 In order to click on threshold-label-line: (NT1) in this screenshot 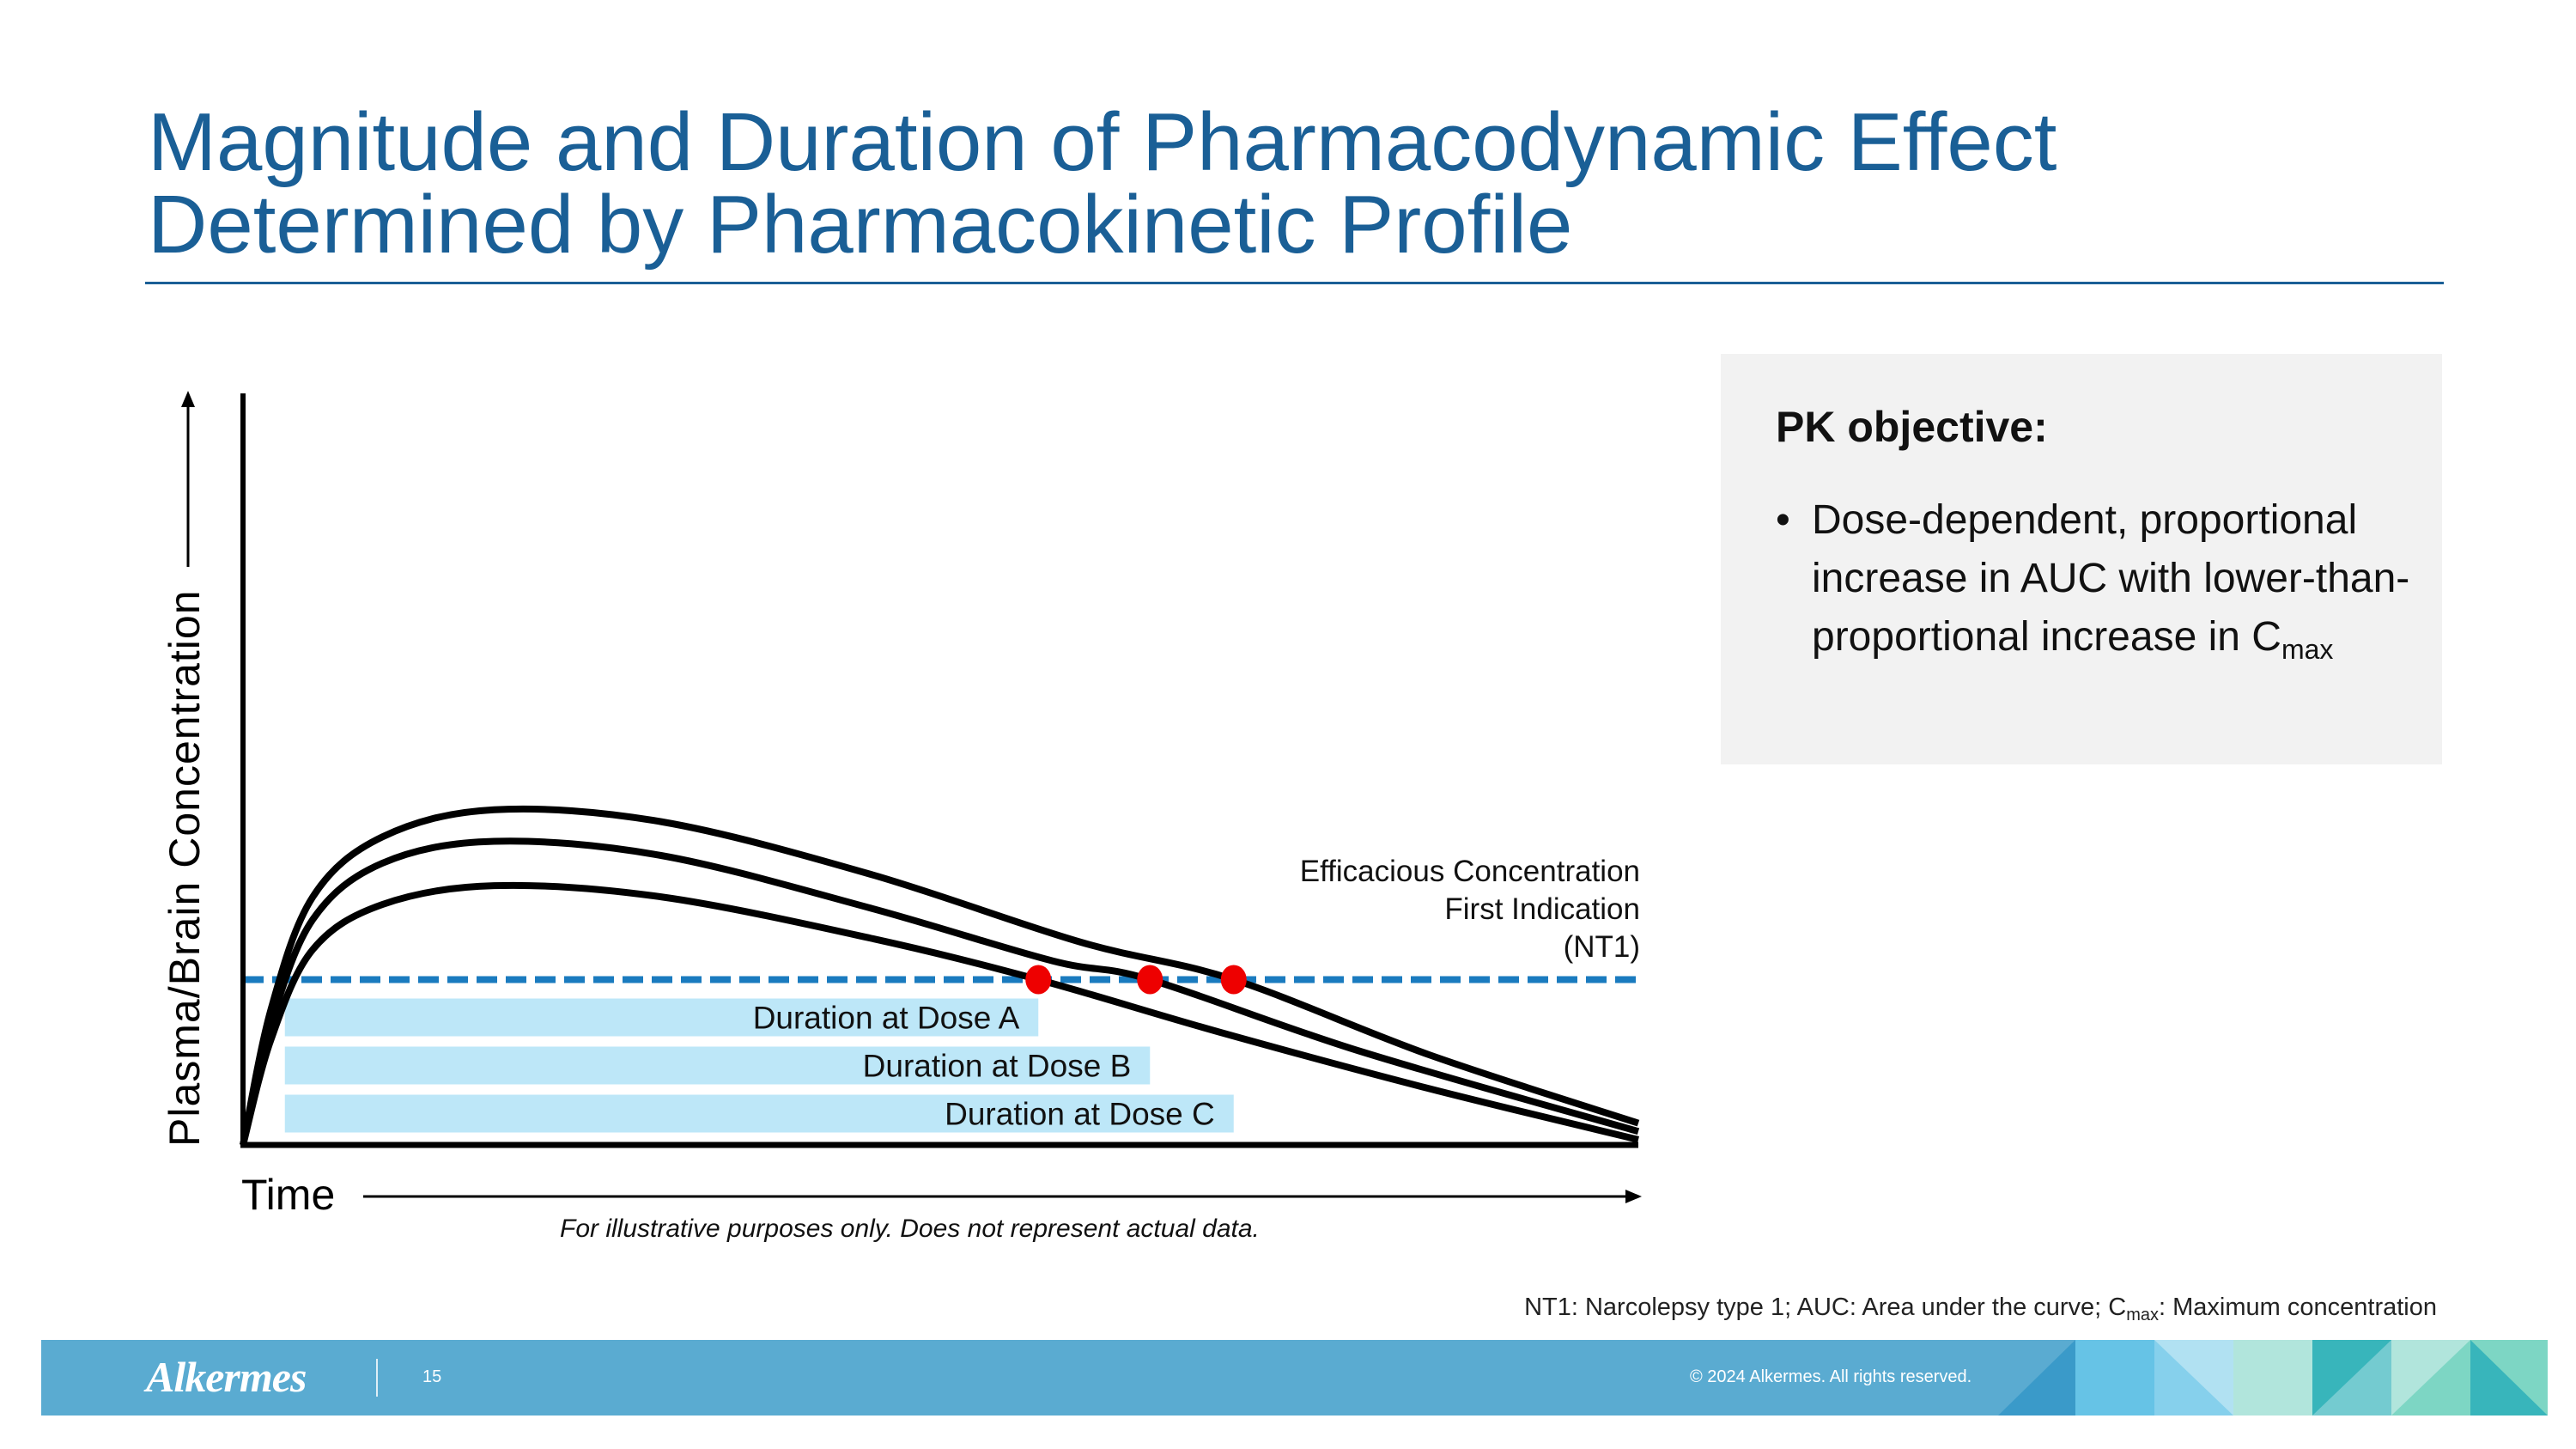, I will do `click(1602, 947)`.